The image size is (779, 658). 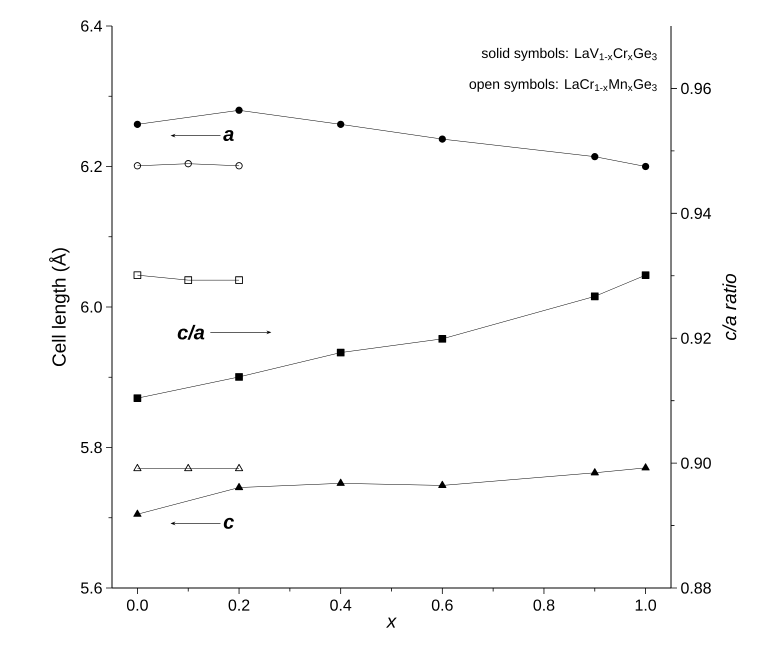 What do you see at coordinates (729, 307) in the screenshot?
I see `y2-axis-title: c/a ratio` at bounding box center [729, 307].